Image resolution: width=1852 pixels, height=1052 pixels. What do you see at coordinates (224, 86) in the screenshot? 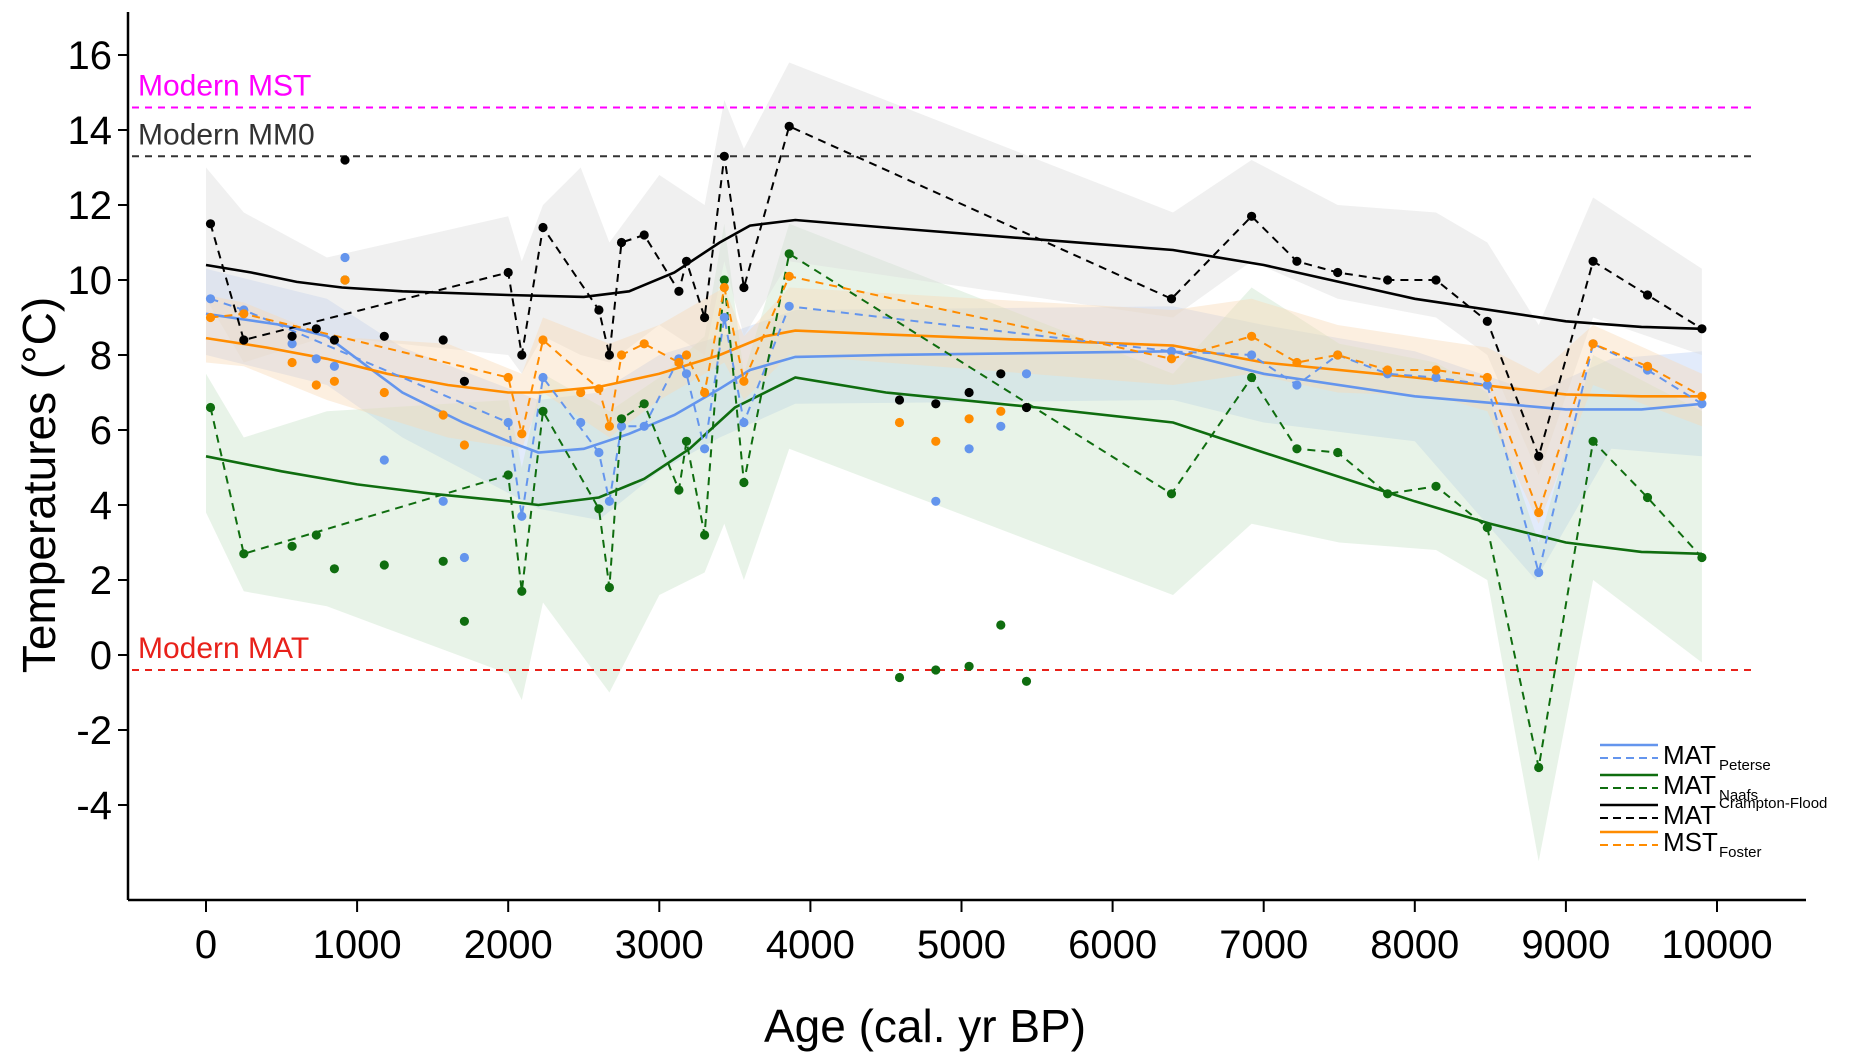
I see `ref-label-modern-mst: Modern MST` at bounding box center [224, 86].